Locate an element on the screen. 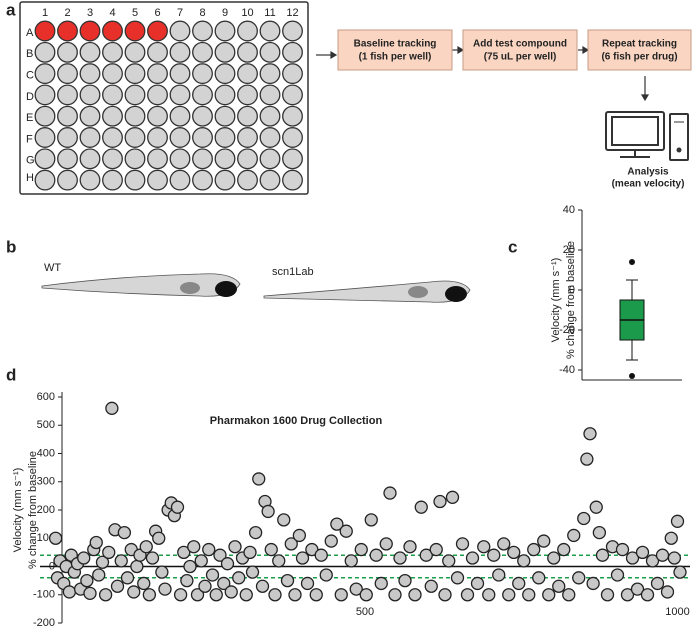  row-label: G is located at coordinates (30, 161).